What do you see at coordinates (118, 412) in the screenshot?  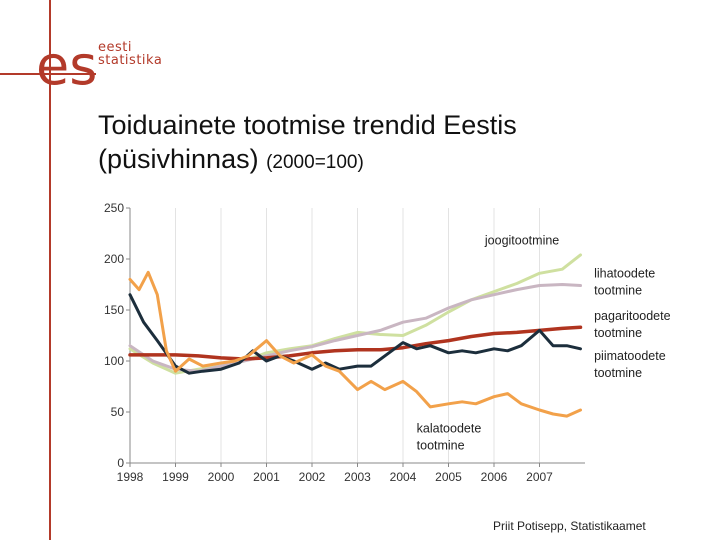 I see `y-tick-label: 50` at bounding box center [118, 412].